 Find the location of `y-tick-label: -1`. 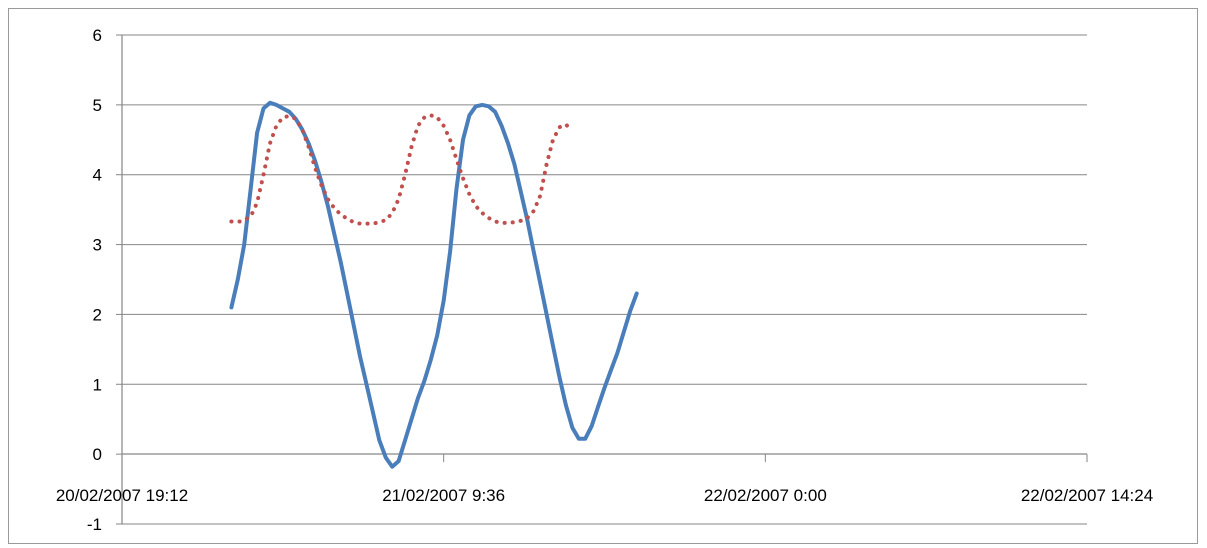

y-tick-label: -1 is located at coordinates (94, 524).